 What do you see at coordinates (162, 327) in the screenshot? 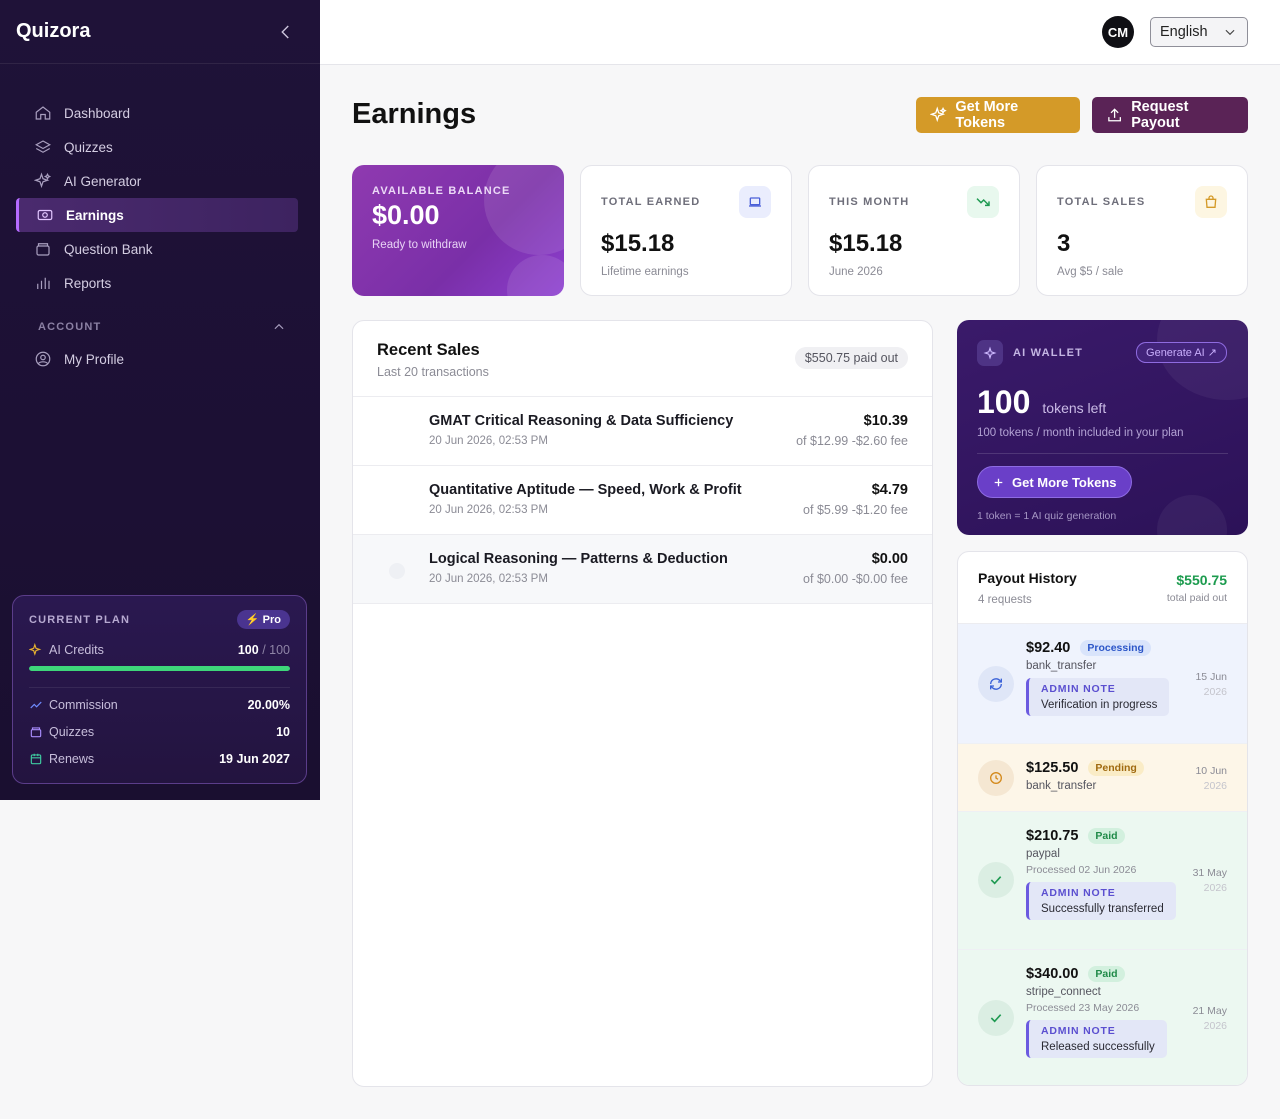
I see `account-section-header: ACCOUNT` at bounding box center [162, 327].